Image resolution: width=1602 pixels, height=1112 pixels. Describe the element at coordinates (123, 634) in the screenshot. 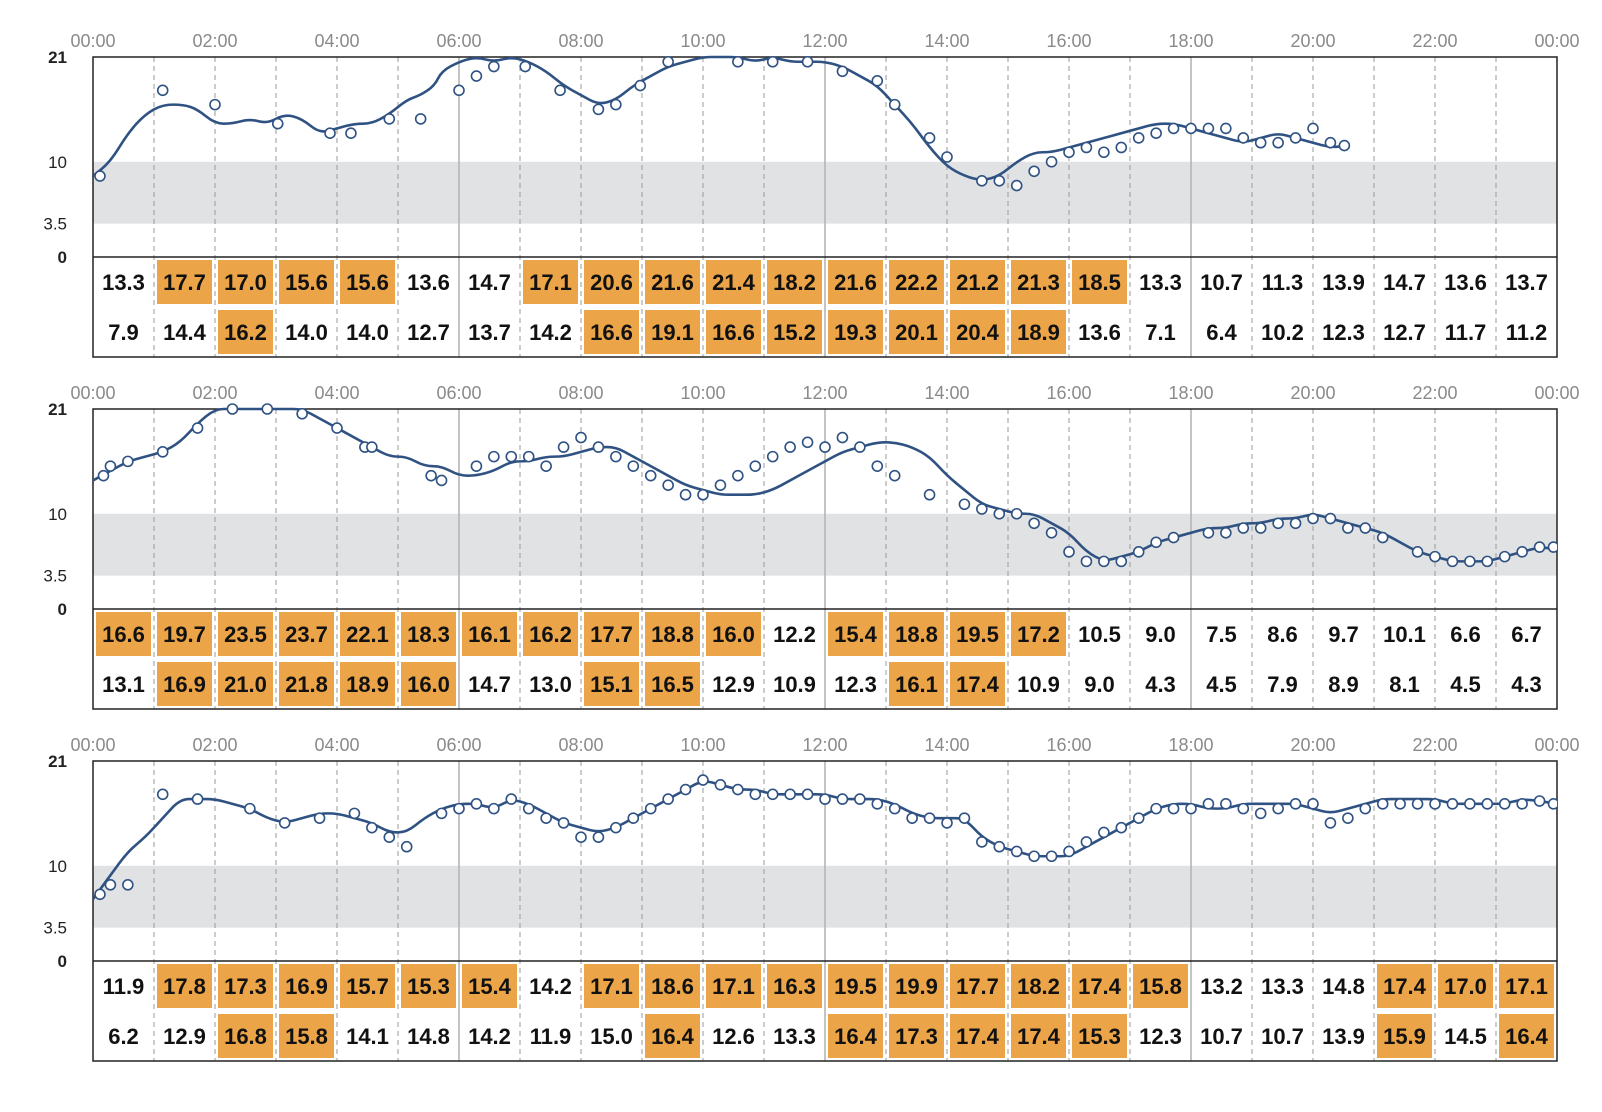

I see `table-cell-value: 16.6` at that location.